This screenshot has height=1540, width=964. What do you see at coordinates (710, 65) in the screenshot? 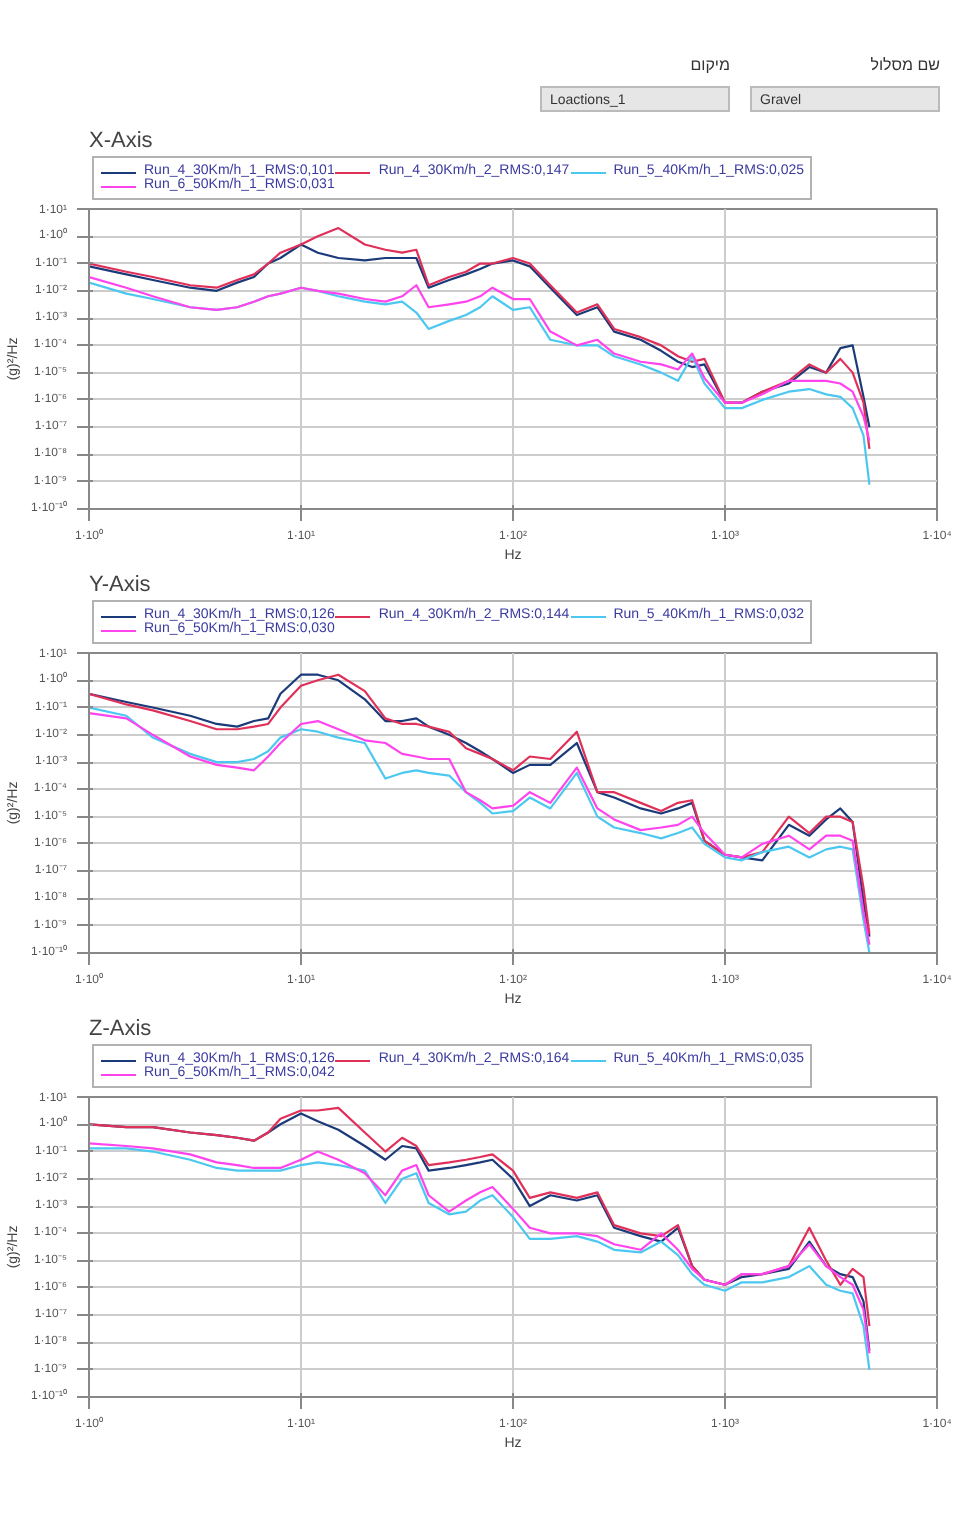
I see `text: מיקום` at bounding box center [710, 65].